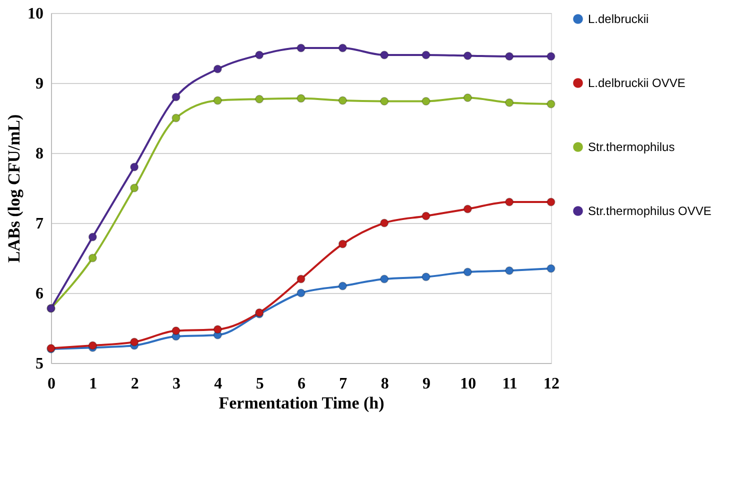 Image resolution: width=753 pixels, height=488 pixels. I want to click on legend-label: L.delbruckii, so click(618, 19).